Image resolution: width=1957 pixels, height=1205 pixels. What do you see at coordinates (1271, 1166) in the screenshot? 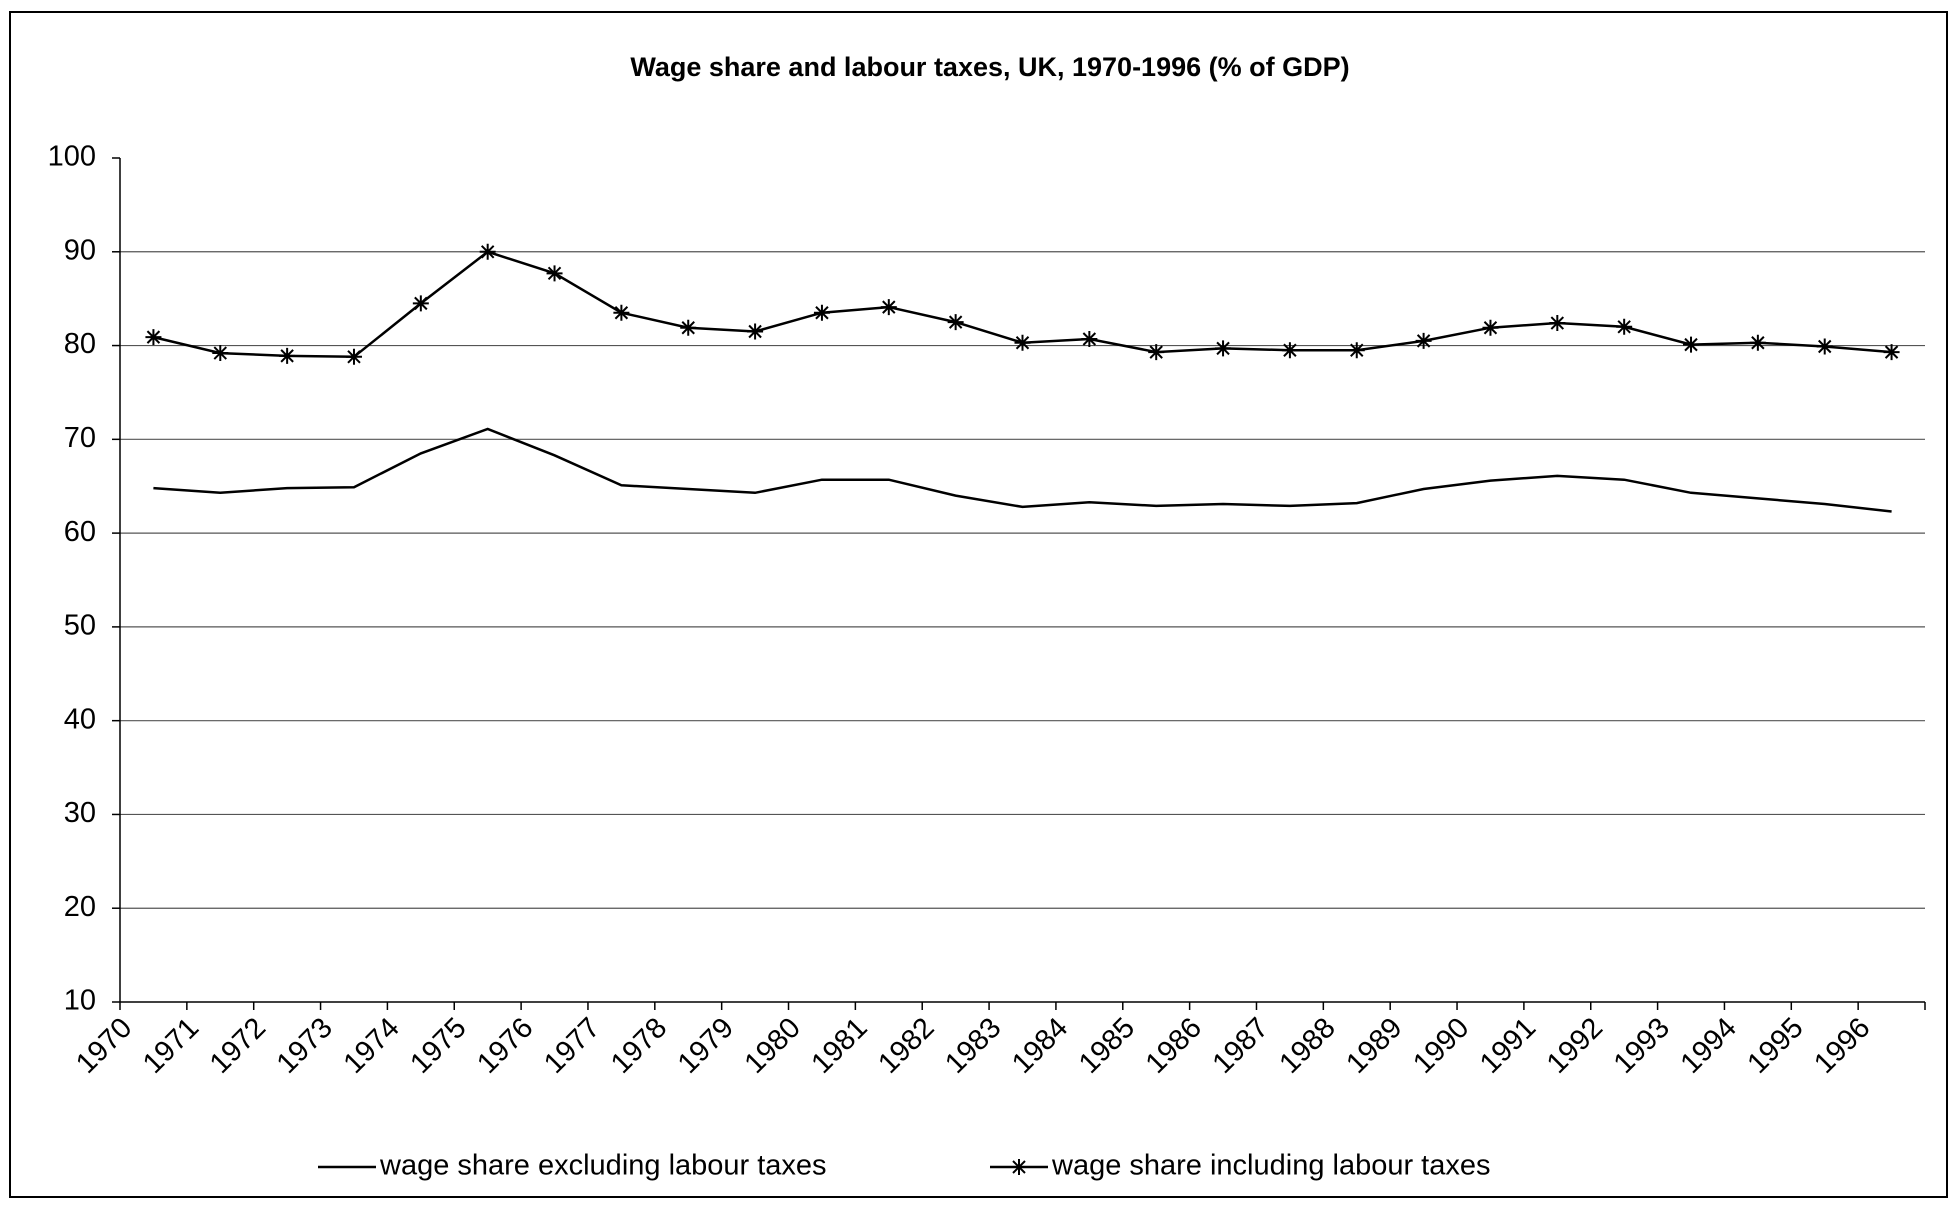
I see `legend-label: wage share including labour taxes` at bounding box center [1271, 1166].